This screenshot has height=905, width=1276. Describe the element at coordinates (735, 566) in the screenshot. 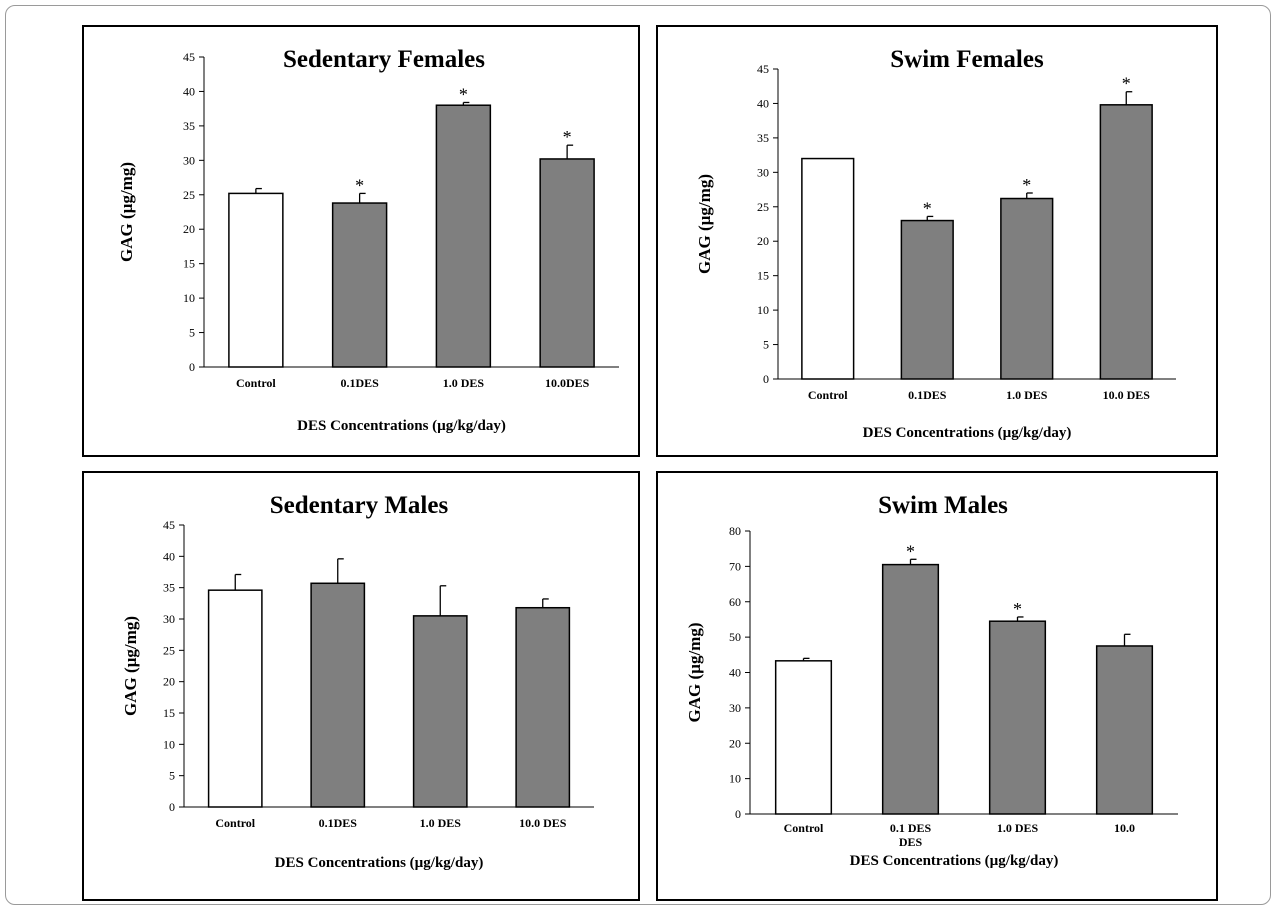

I see `y-tick-label: 70` at that location.